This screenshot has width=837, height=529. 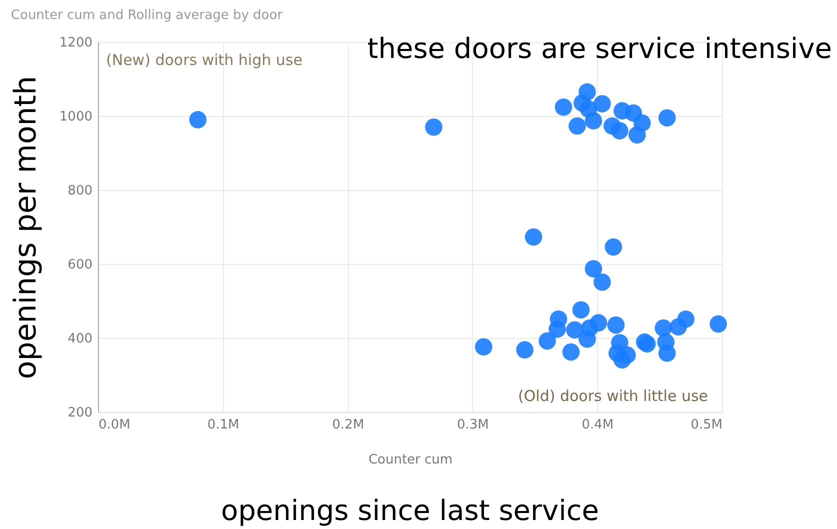 What do you see at coordinates (80, 339) in the screenshot?
I see `y-tick-label: 400` at bounding box center [80, 339].